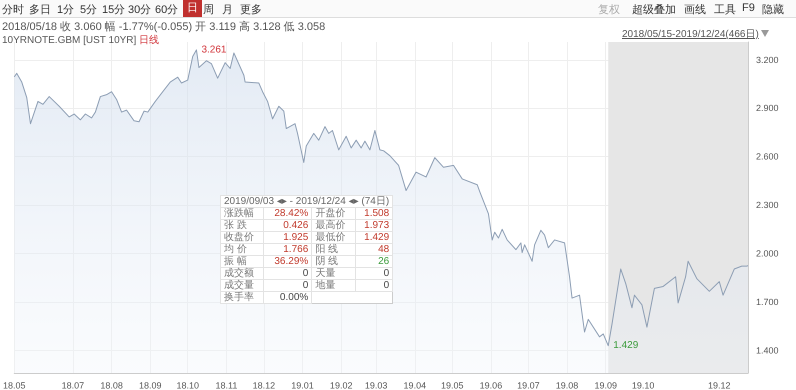 The width and height of the screenshot is (796, 390). Describe the element at coordinates (374, 226) in the screenshot. I see `annotation: 1.973` at that location.